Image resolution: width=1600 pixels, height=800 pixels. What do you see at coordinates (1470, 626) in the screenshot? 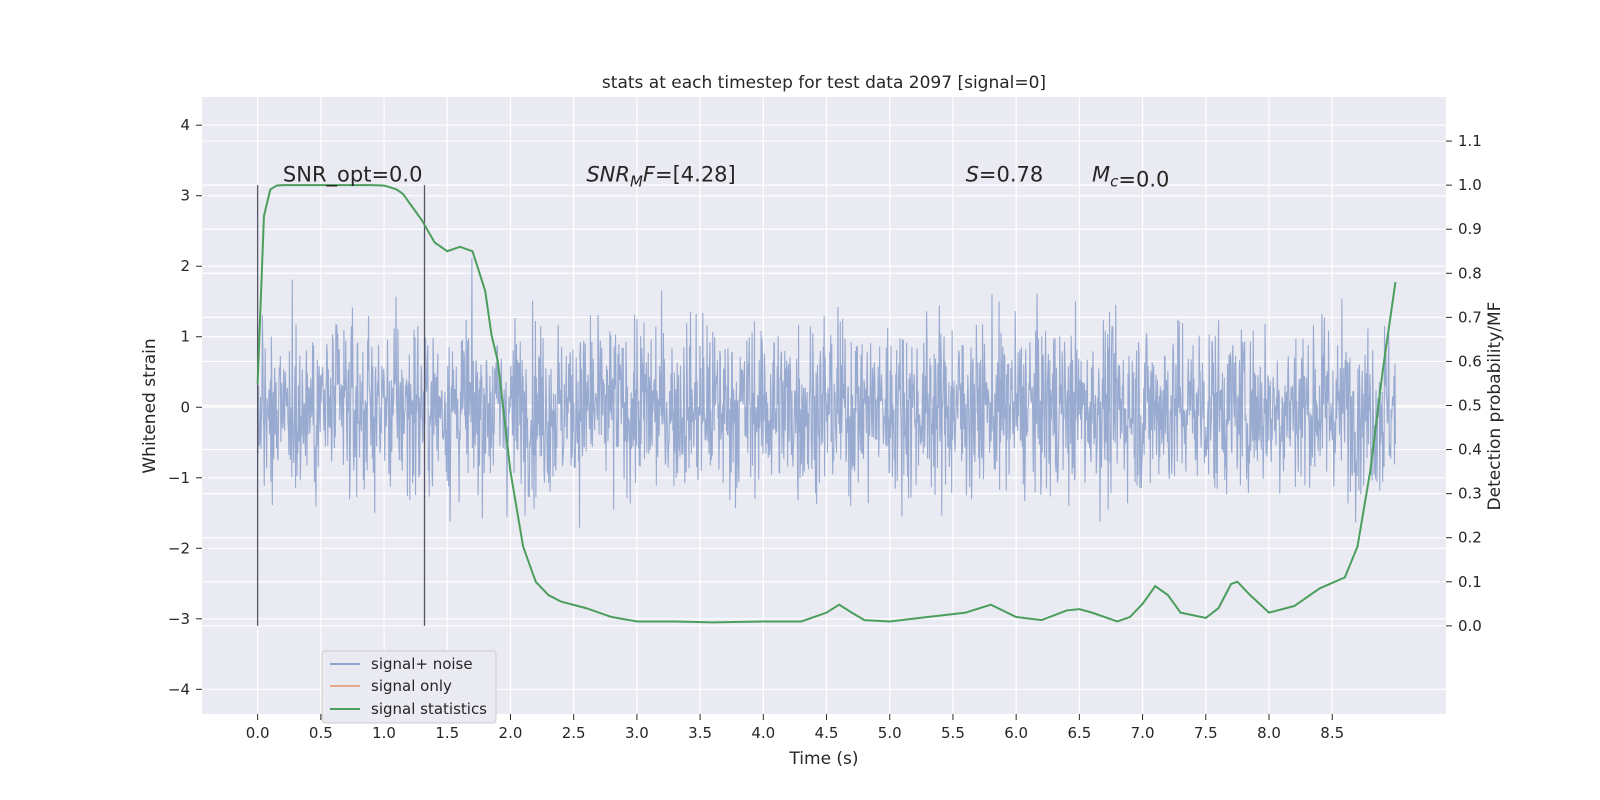
I see `y-right-tick-label-11: 0.0` at bounding box center [1470, 626].